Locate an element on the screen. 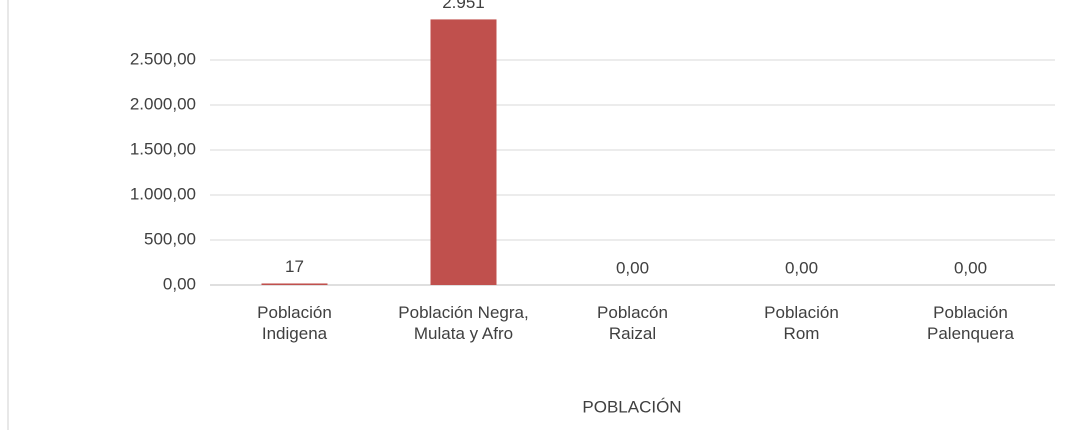 The width and height of the screenshot is (1073, 430). x-tick-label: Población Palenquera is located at coordinates (970, 323).